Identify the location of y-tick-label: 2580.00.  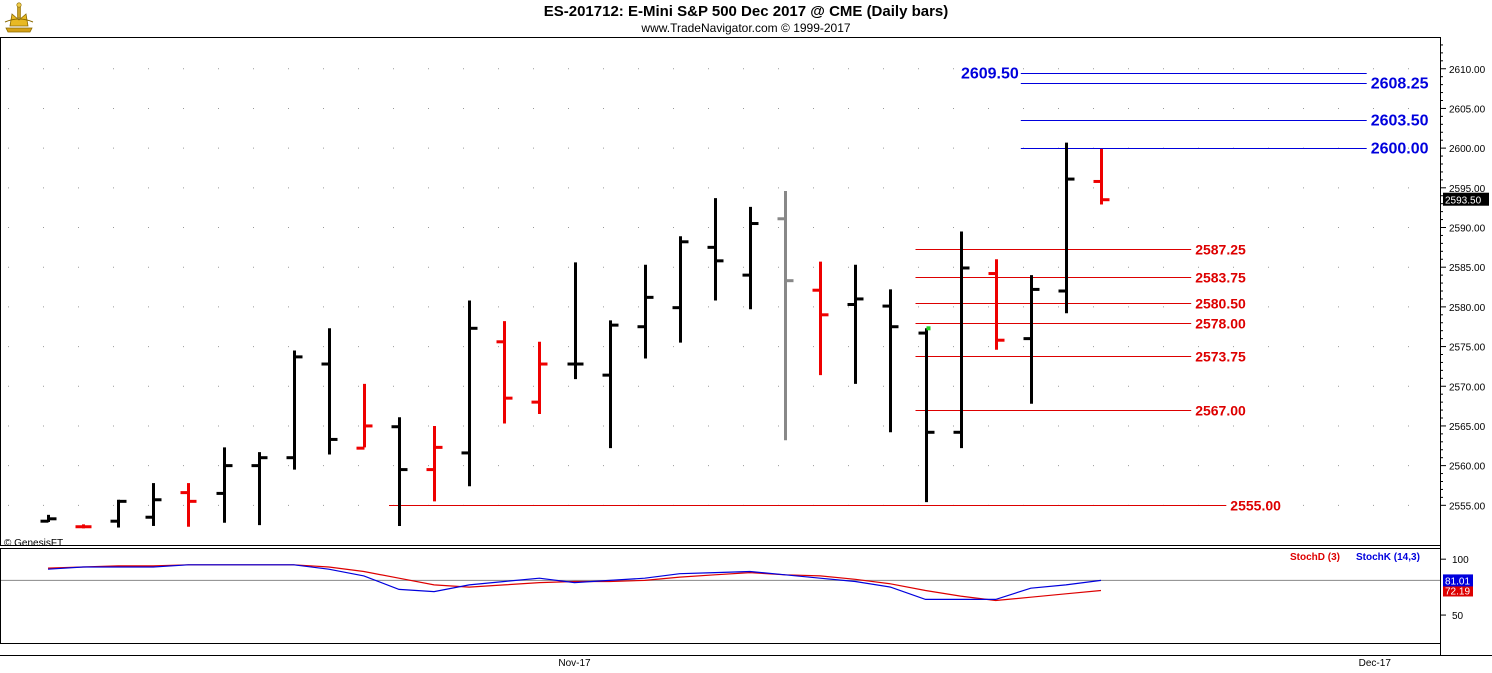
(1467, 308).